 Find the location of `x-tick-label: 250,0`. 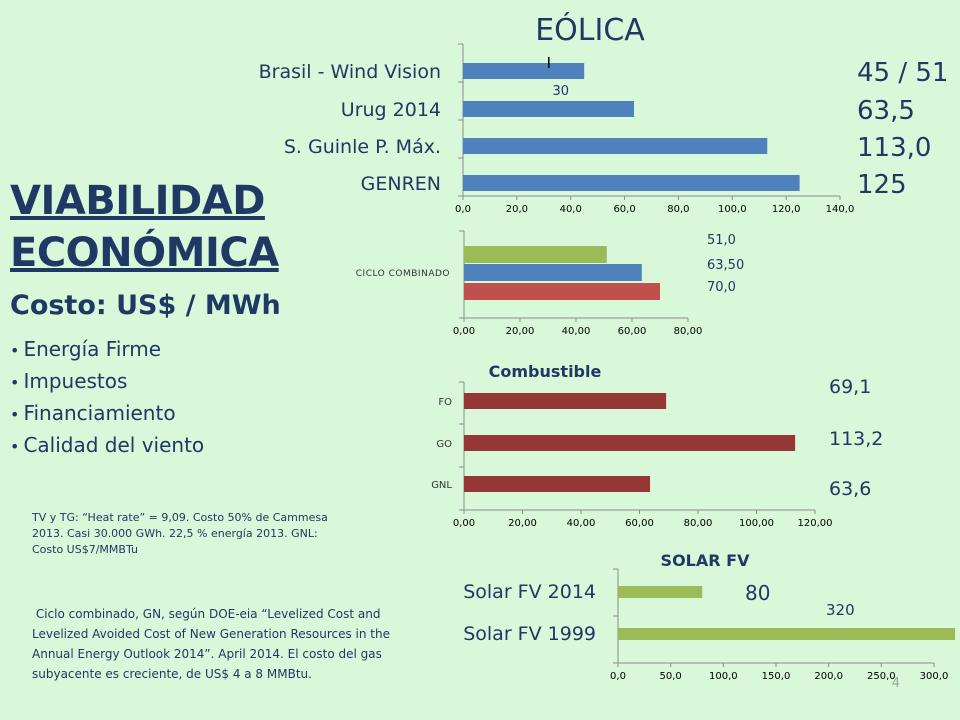

x-tick-label: 250,0 is located at coordinates (881, 676).